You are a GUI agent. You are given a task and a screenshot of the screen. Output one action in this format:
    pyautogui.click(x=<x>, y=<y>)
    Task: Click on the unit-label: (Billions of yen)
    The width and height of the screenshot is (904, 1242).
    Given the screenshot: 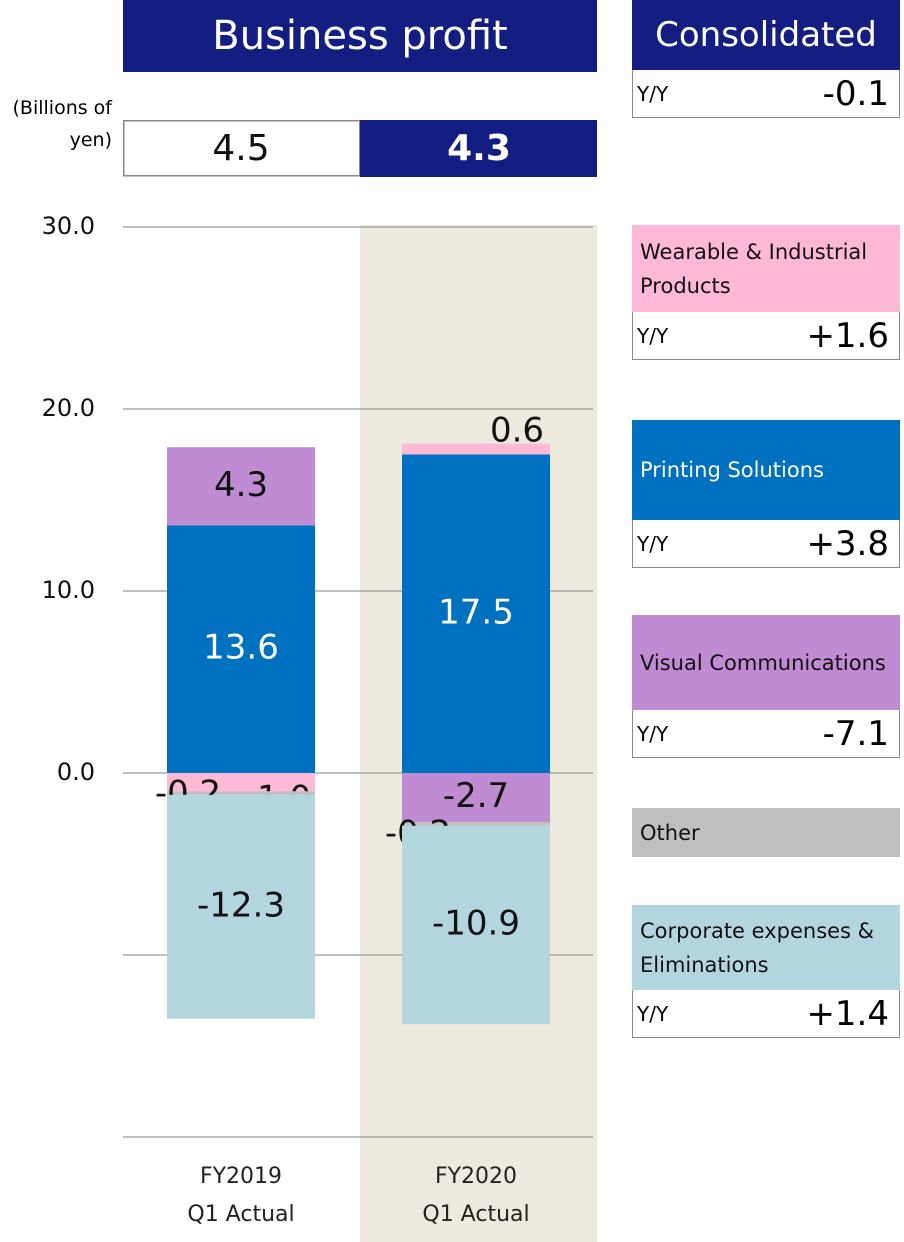 What is the action you would take?
    pyautogui.click(x=62, y=124)
    